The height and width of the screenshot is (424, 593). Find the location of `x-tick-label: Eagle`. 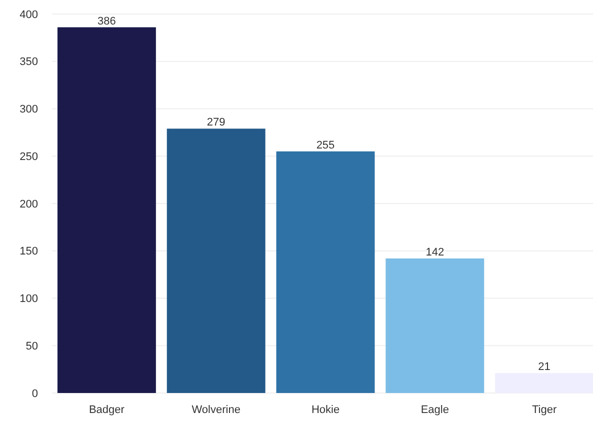

x-tick-label: Eagle is located at coordinates (434, 410).